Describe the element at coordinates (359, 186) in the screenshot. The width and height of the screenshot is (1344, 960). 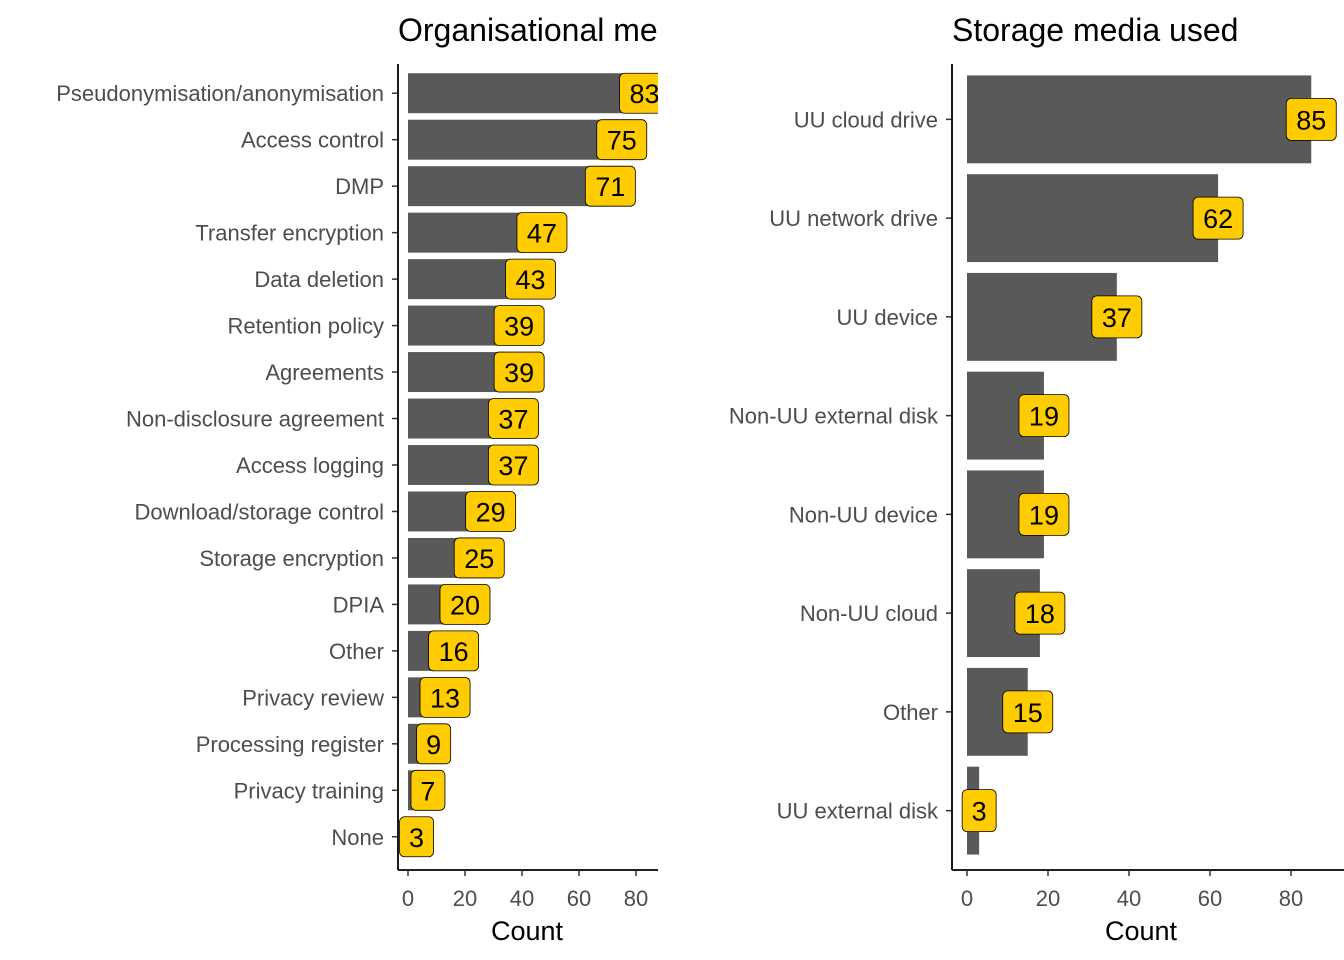
I see `org-category-label-dmp: DMP` at that location.